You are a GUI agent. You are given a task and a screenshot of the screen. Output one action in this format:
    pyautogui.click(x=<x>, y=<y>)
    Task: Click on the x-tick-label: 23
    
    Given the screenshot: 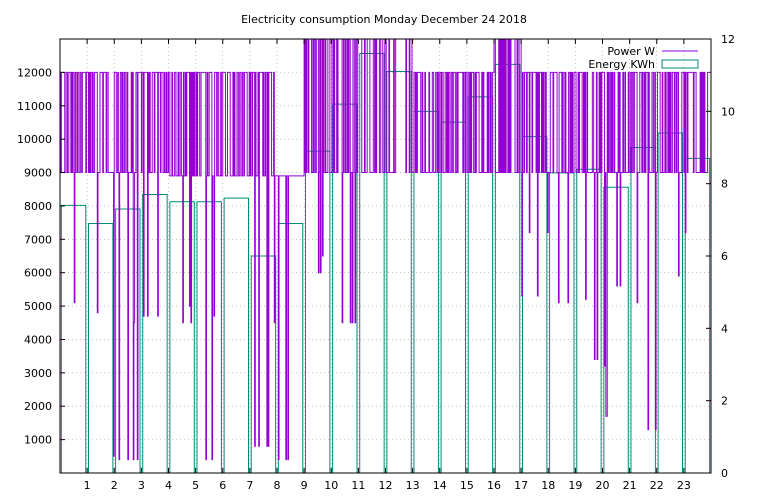 What is the action you would take?
    pyautogui.click(x=684, y=485)
    